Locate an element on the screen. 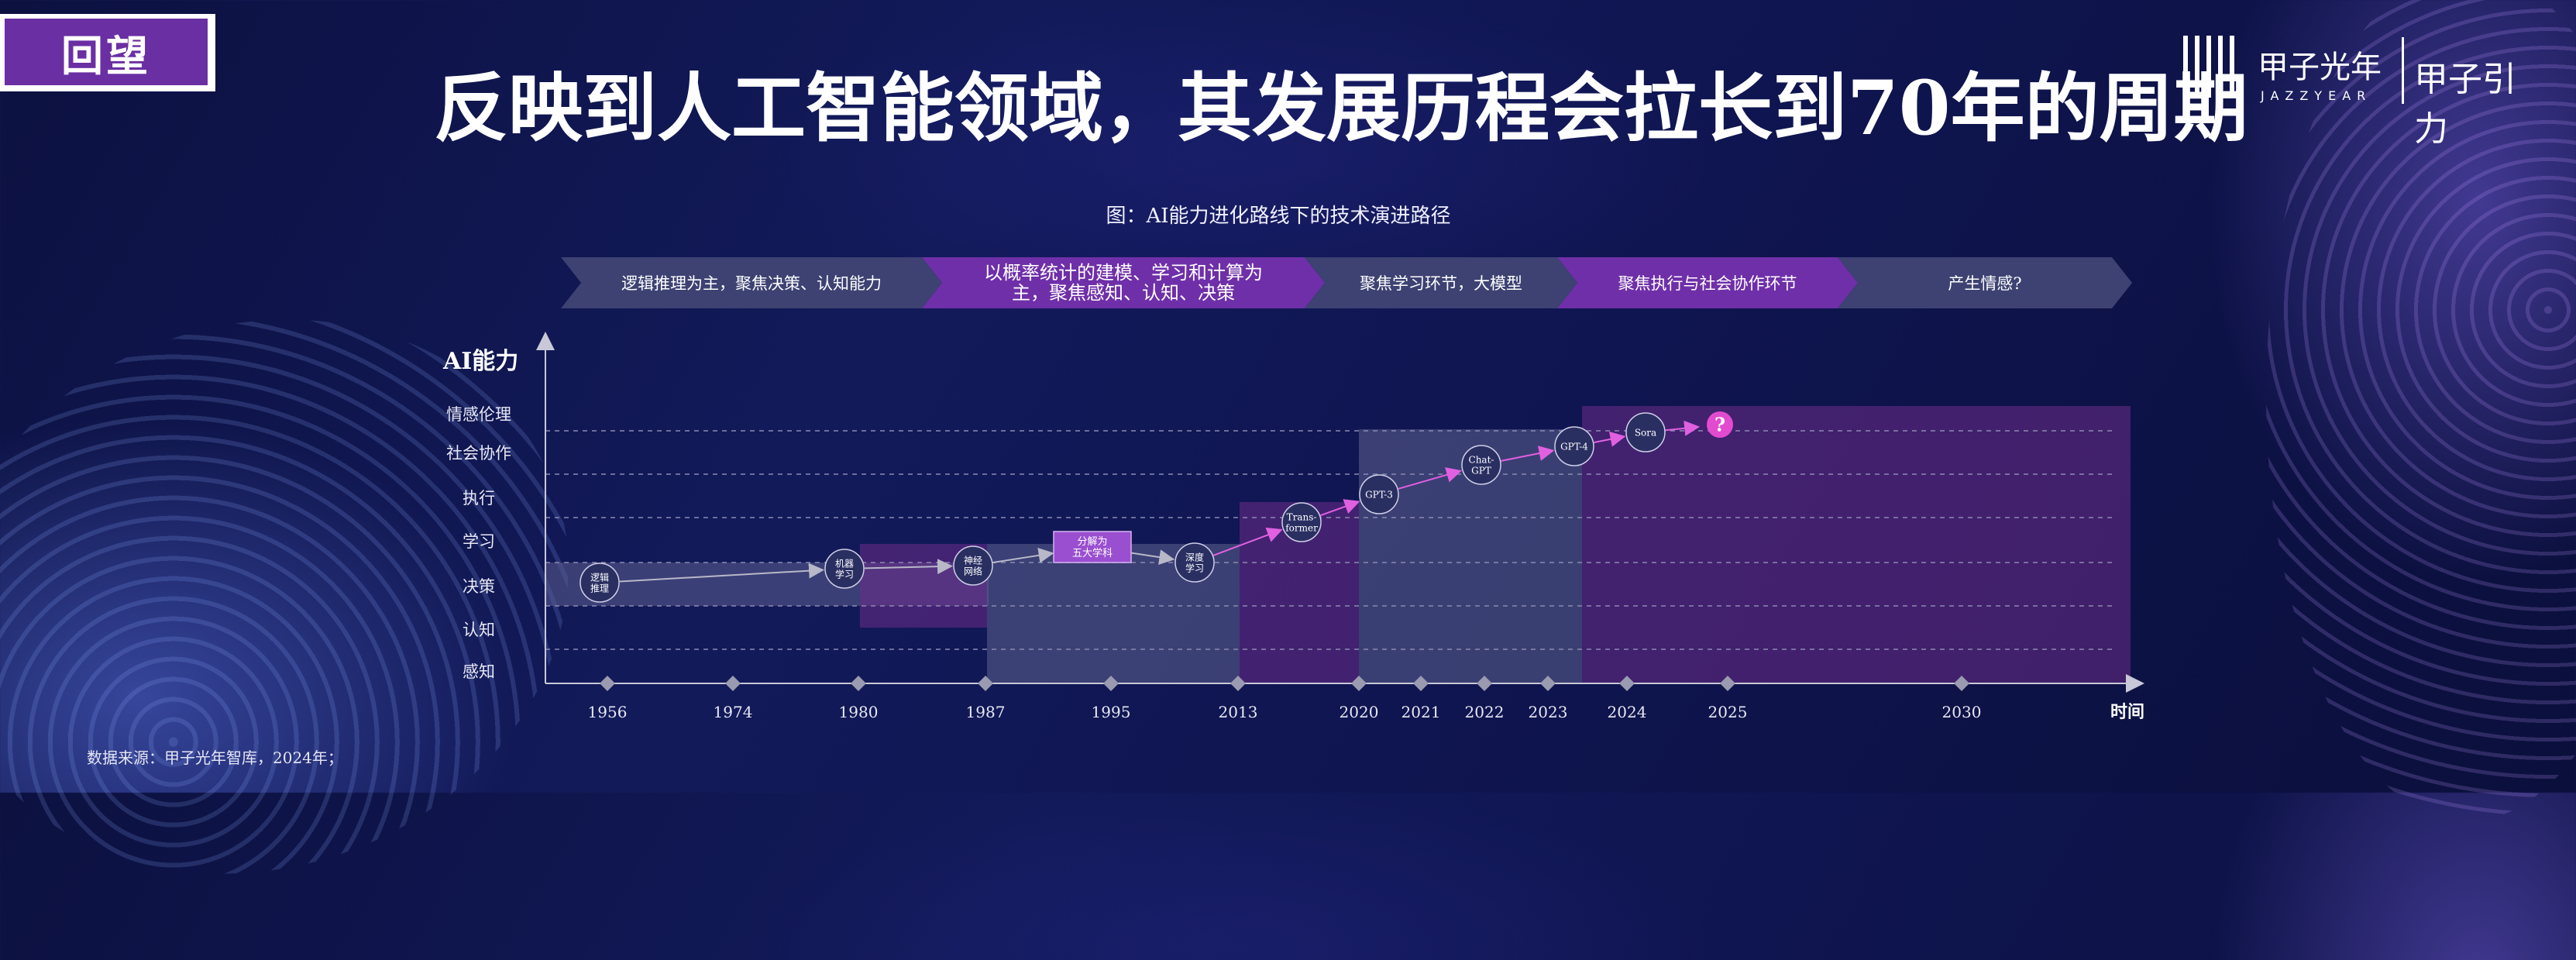 The height and width of the screenshot is (960, 2576). x-tick-label: 2024 is located at coordinates (1627, 712).